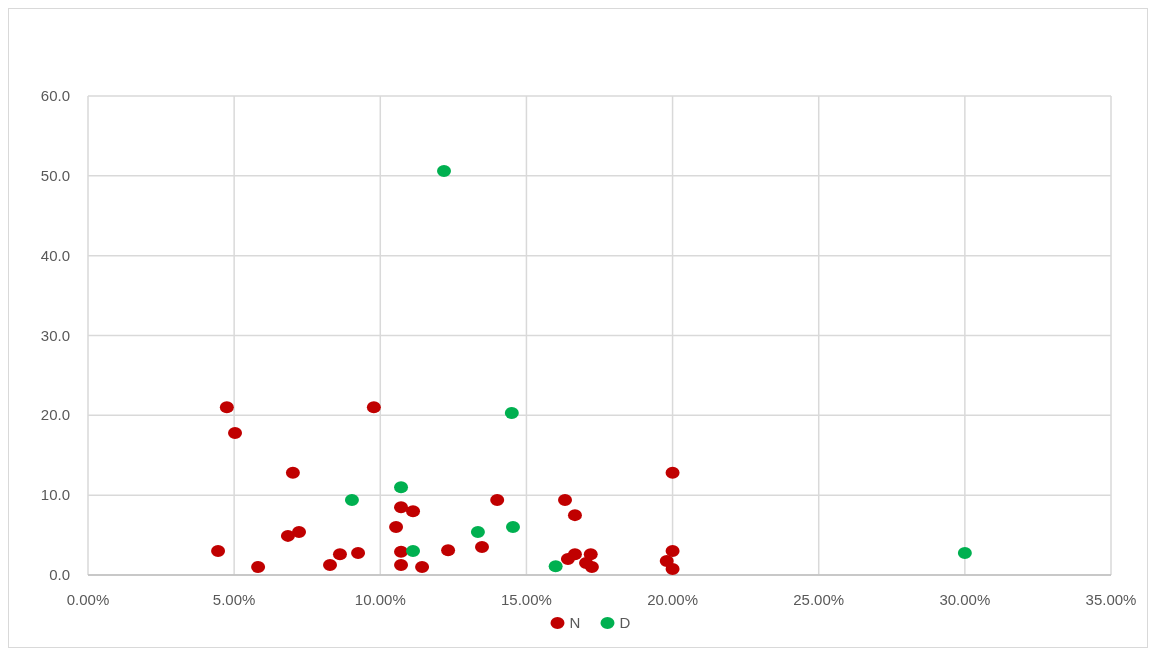  I want to click on x-tick-label: 10.00%, so click(380, 599).